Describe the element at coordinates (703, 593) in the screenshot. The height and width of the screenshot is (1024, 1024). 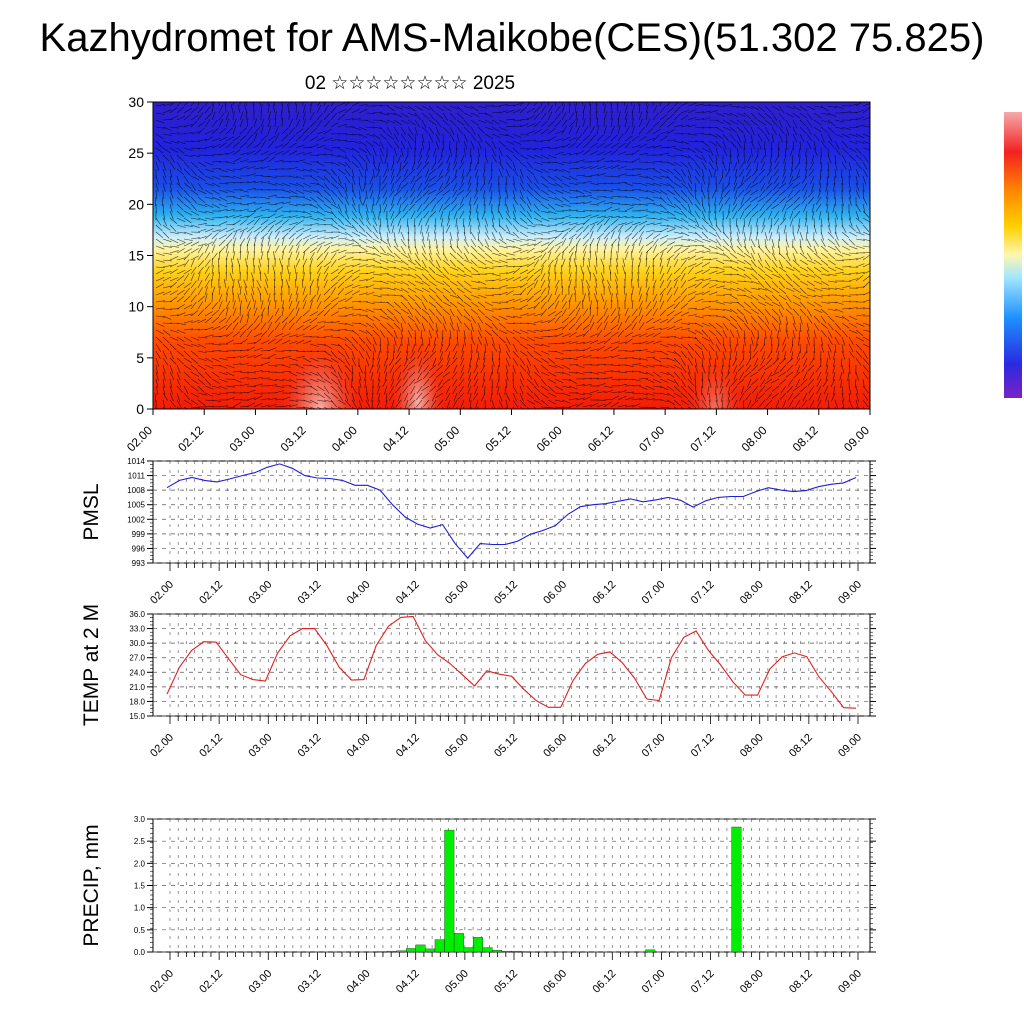
I see `x-tick-label: 07.12` at that location.